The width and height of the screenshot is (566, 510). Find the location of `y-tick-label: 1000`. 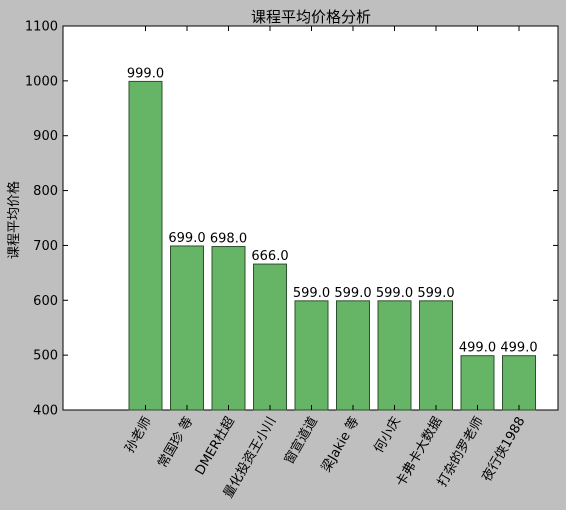

y-tick-label: 1000 is located at coordinates (41, 81).